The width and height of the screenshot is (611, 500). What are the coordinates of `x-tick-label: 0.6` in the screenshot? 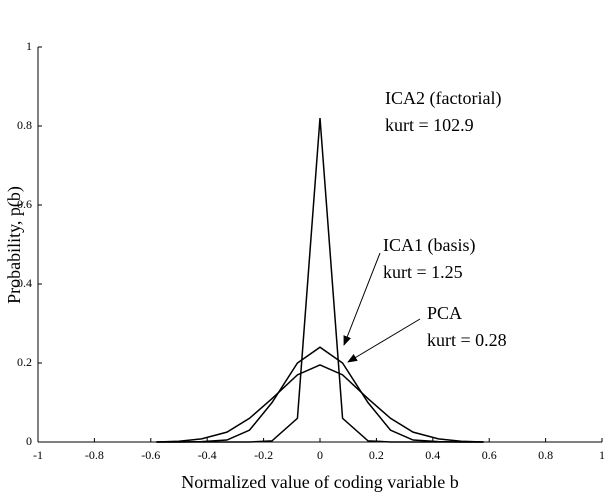 It's located at (489, 455).